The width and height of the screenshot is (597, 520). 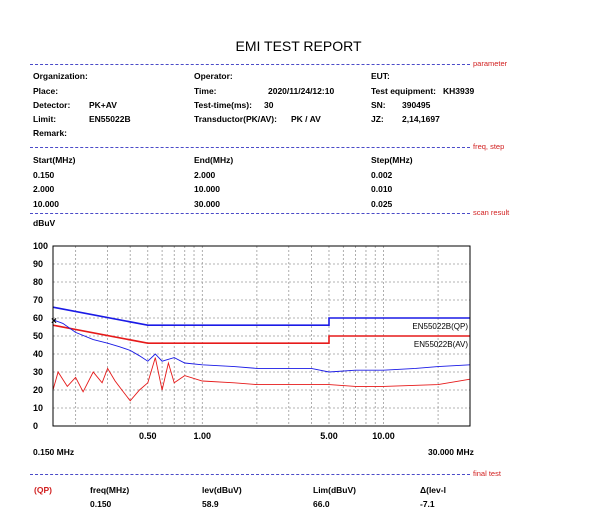 What do you see at coordinates (378, 105) in the screenshot?
I see `sn-label: SN:` at bounding box center [378, 105].